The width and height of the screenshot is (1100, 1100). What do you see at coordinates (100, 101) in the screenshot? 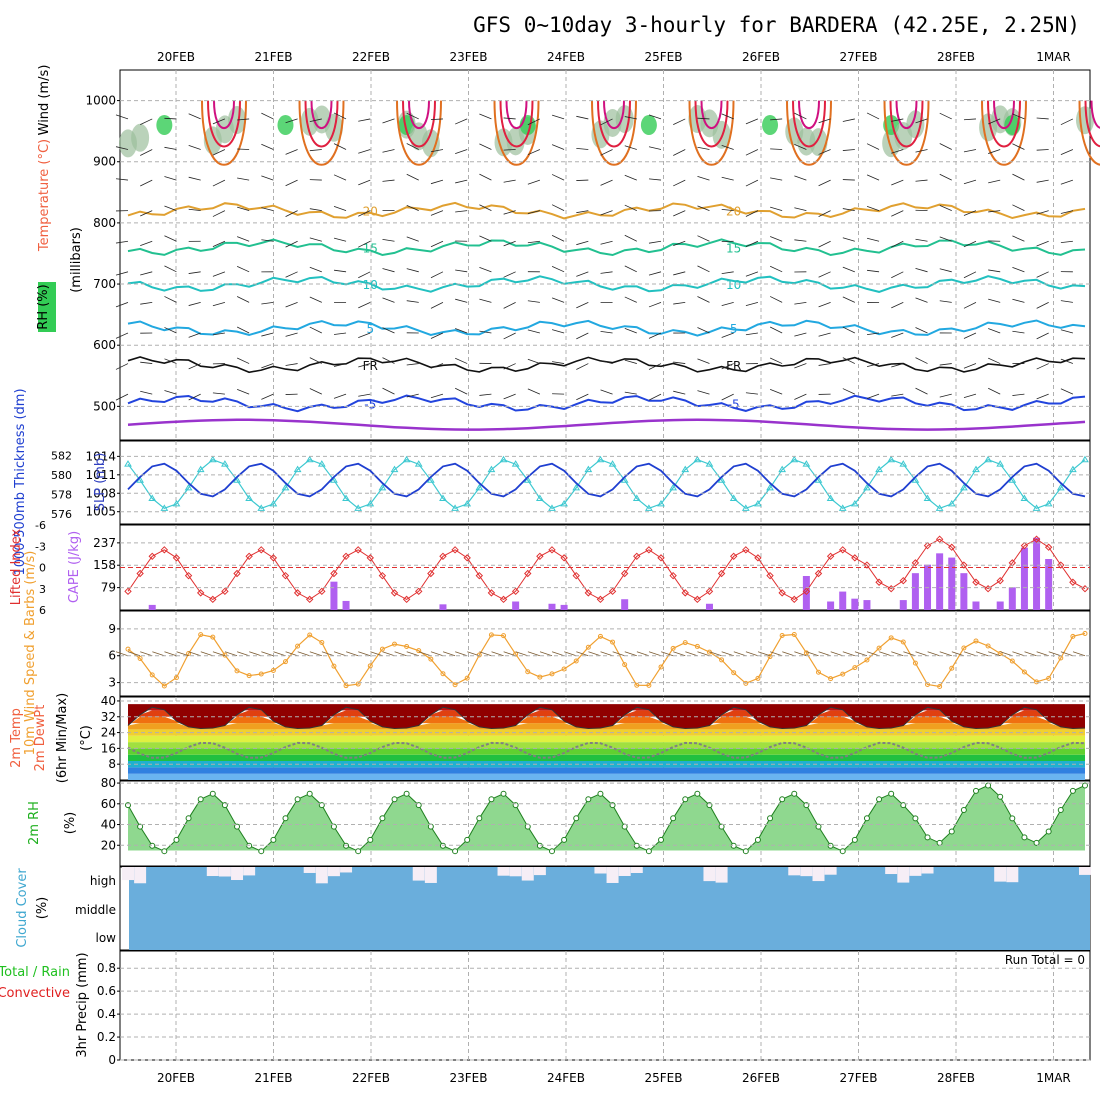
I see `pressure-tick: 1000` at bounding box center [100, 101].